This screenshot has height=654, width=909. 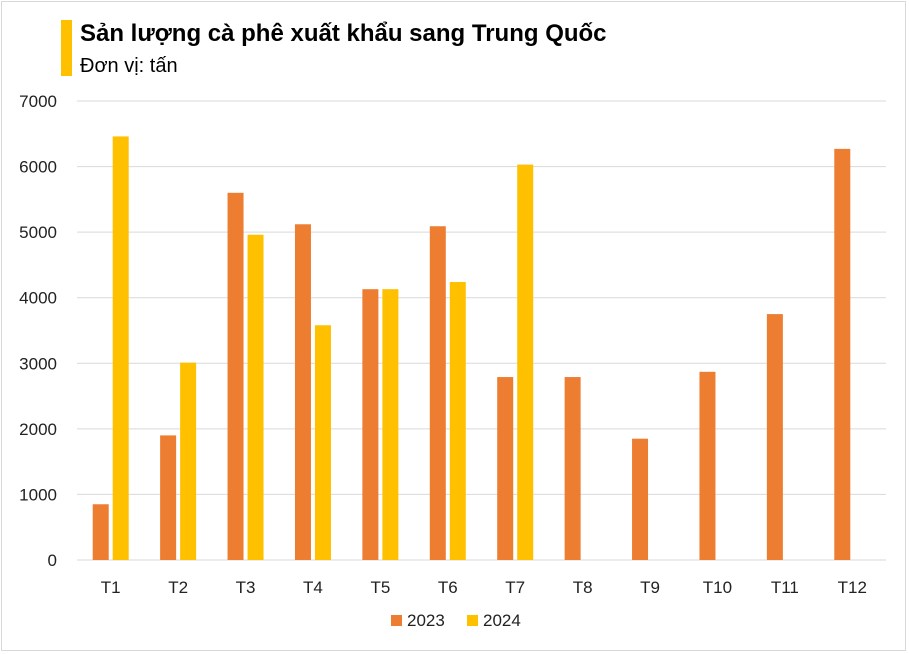 I want to click on bar-2024-t1, so click(x=120, y=348).